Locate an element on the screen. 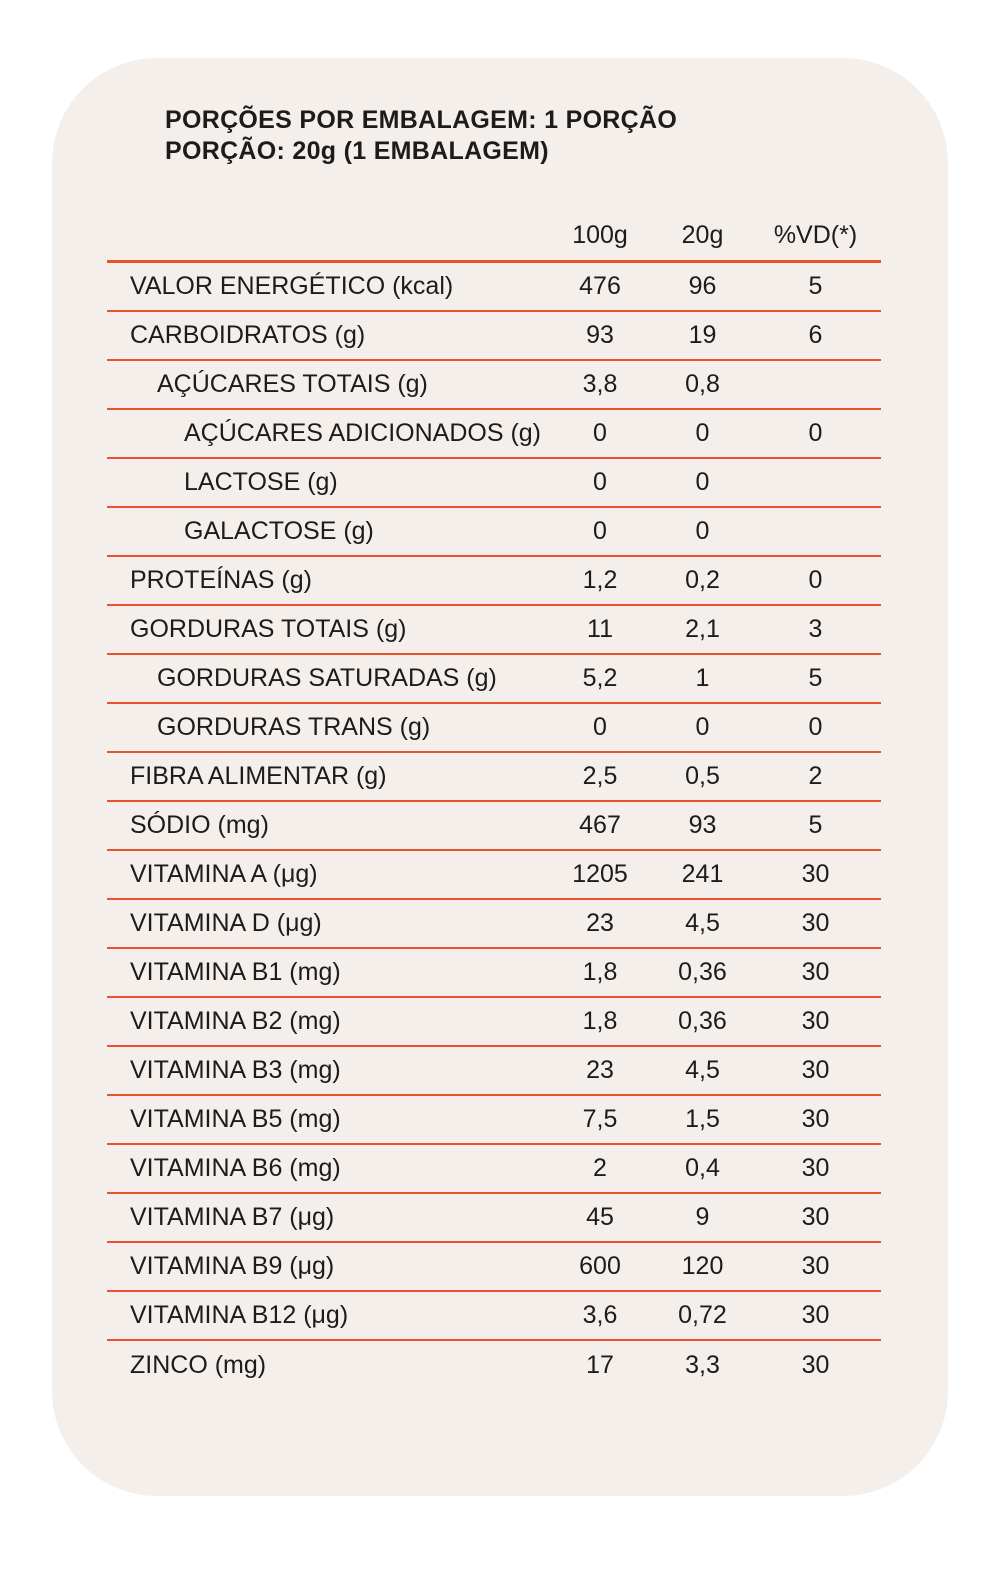 This screenshot has width=1000, height=1588. column-header-100g: 100g is located at coordinates (600, 234).